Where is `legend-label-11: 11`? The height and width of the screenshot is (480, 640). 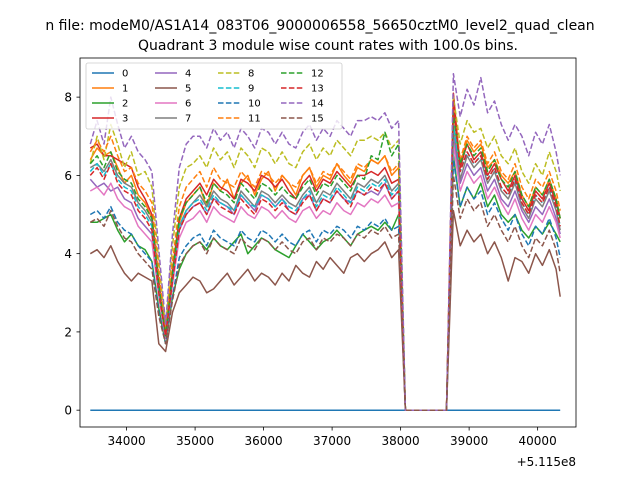
legend-label-11: 11 is located at coordinates (254, 119).